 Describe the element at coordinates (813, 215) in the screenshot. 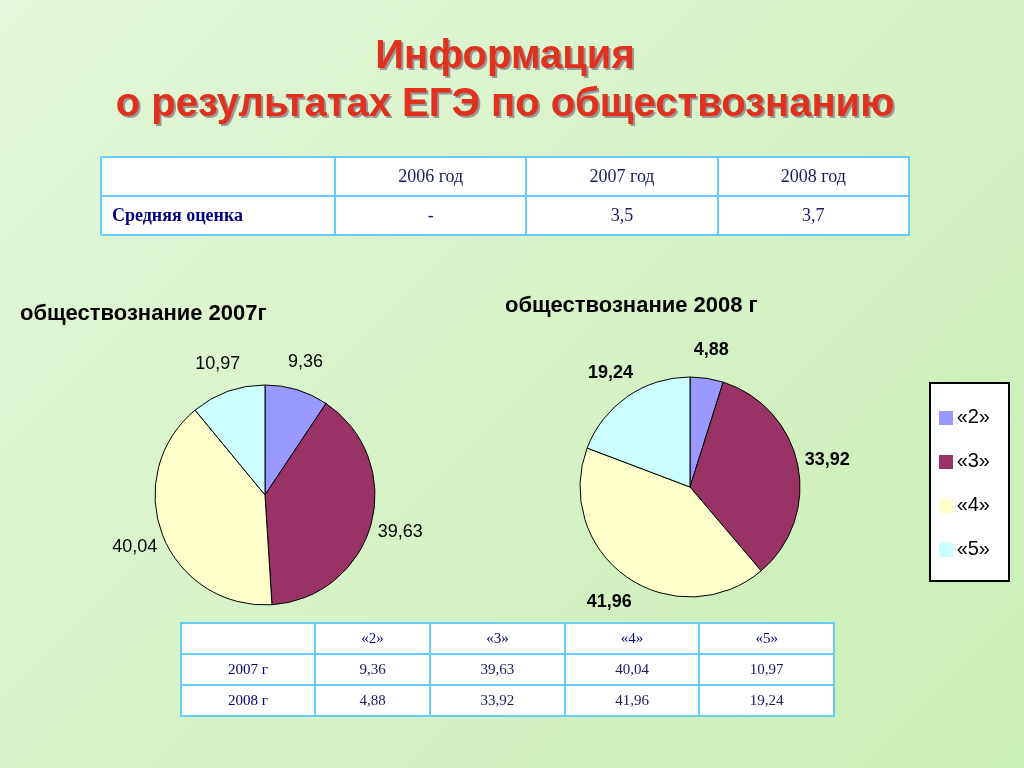

I see `text: 3,7` at that location.